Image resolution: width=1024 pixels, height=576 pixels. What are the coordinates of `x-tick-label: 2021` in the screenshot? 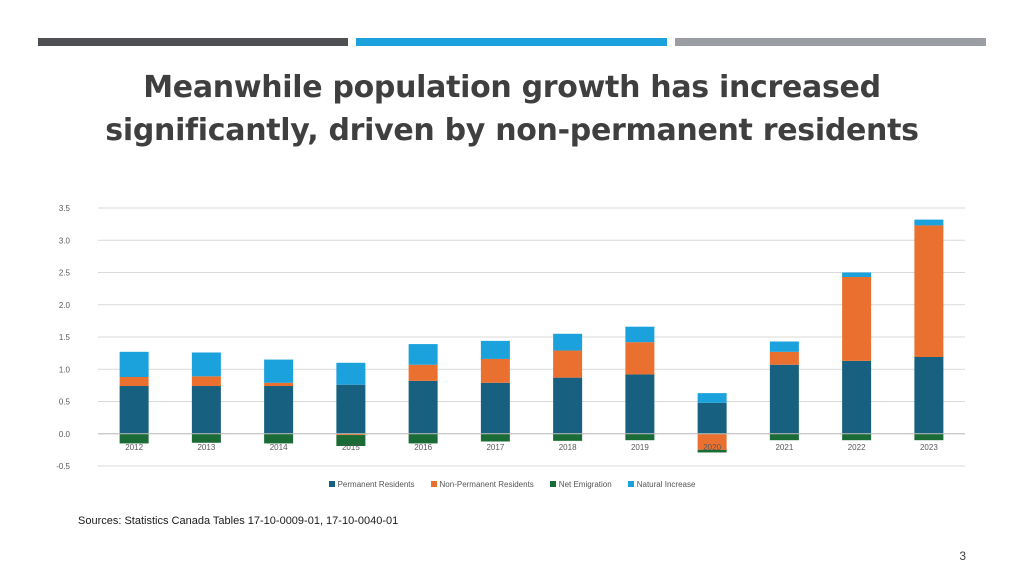 It's located at (784, 447).